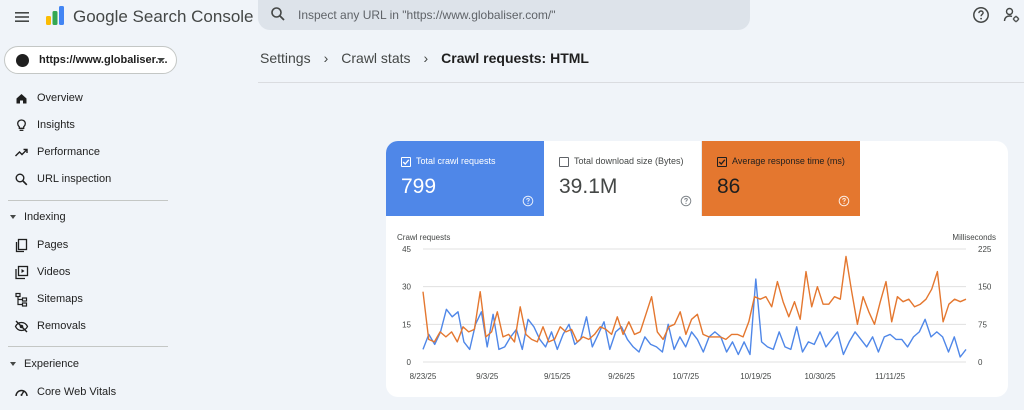  I want to click on breadcrumb-crawl-stats: Crawl stats, so click(376, 58).